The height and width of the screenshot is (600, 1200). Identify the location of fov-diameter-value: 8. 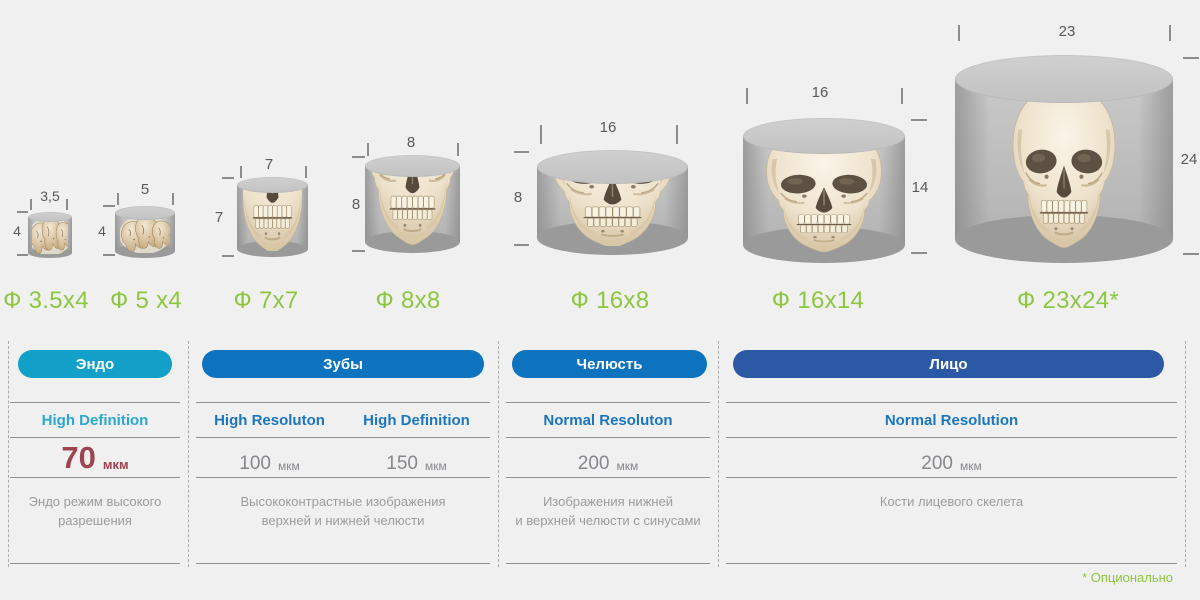
(411, 142).